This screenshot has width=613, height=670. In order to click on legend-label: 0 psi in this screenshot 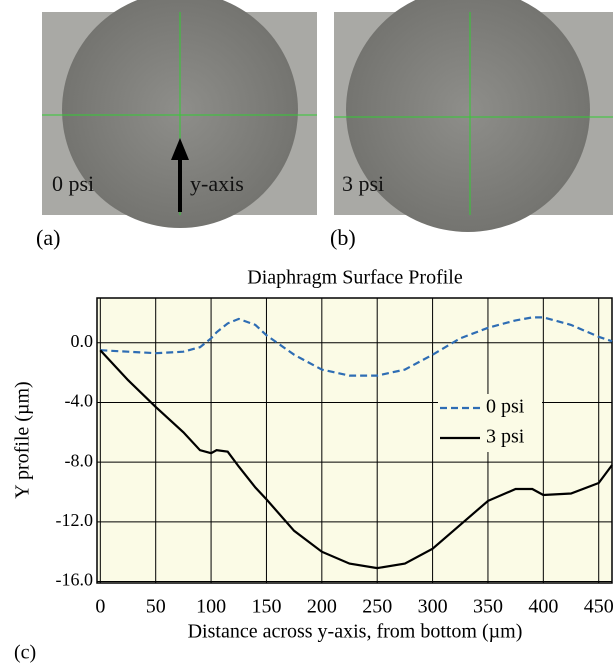, I will do `click(505, 407)`.